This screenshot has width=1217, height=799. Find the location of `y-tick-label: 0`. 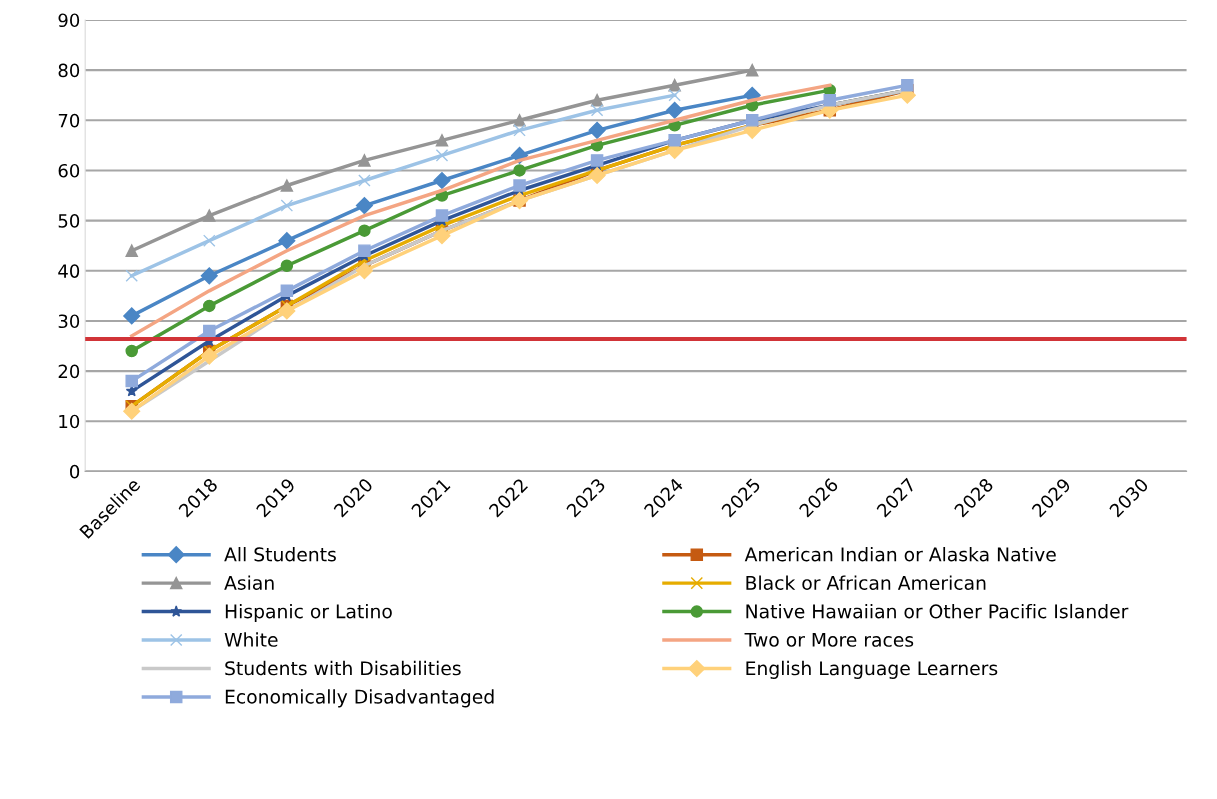

y-tick-label: 0 is located at coordinates (75, 471).